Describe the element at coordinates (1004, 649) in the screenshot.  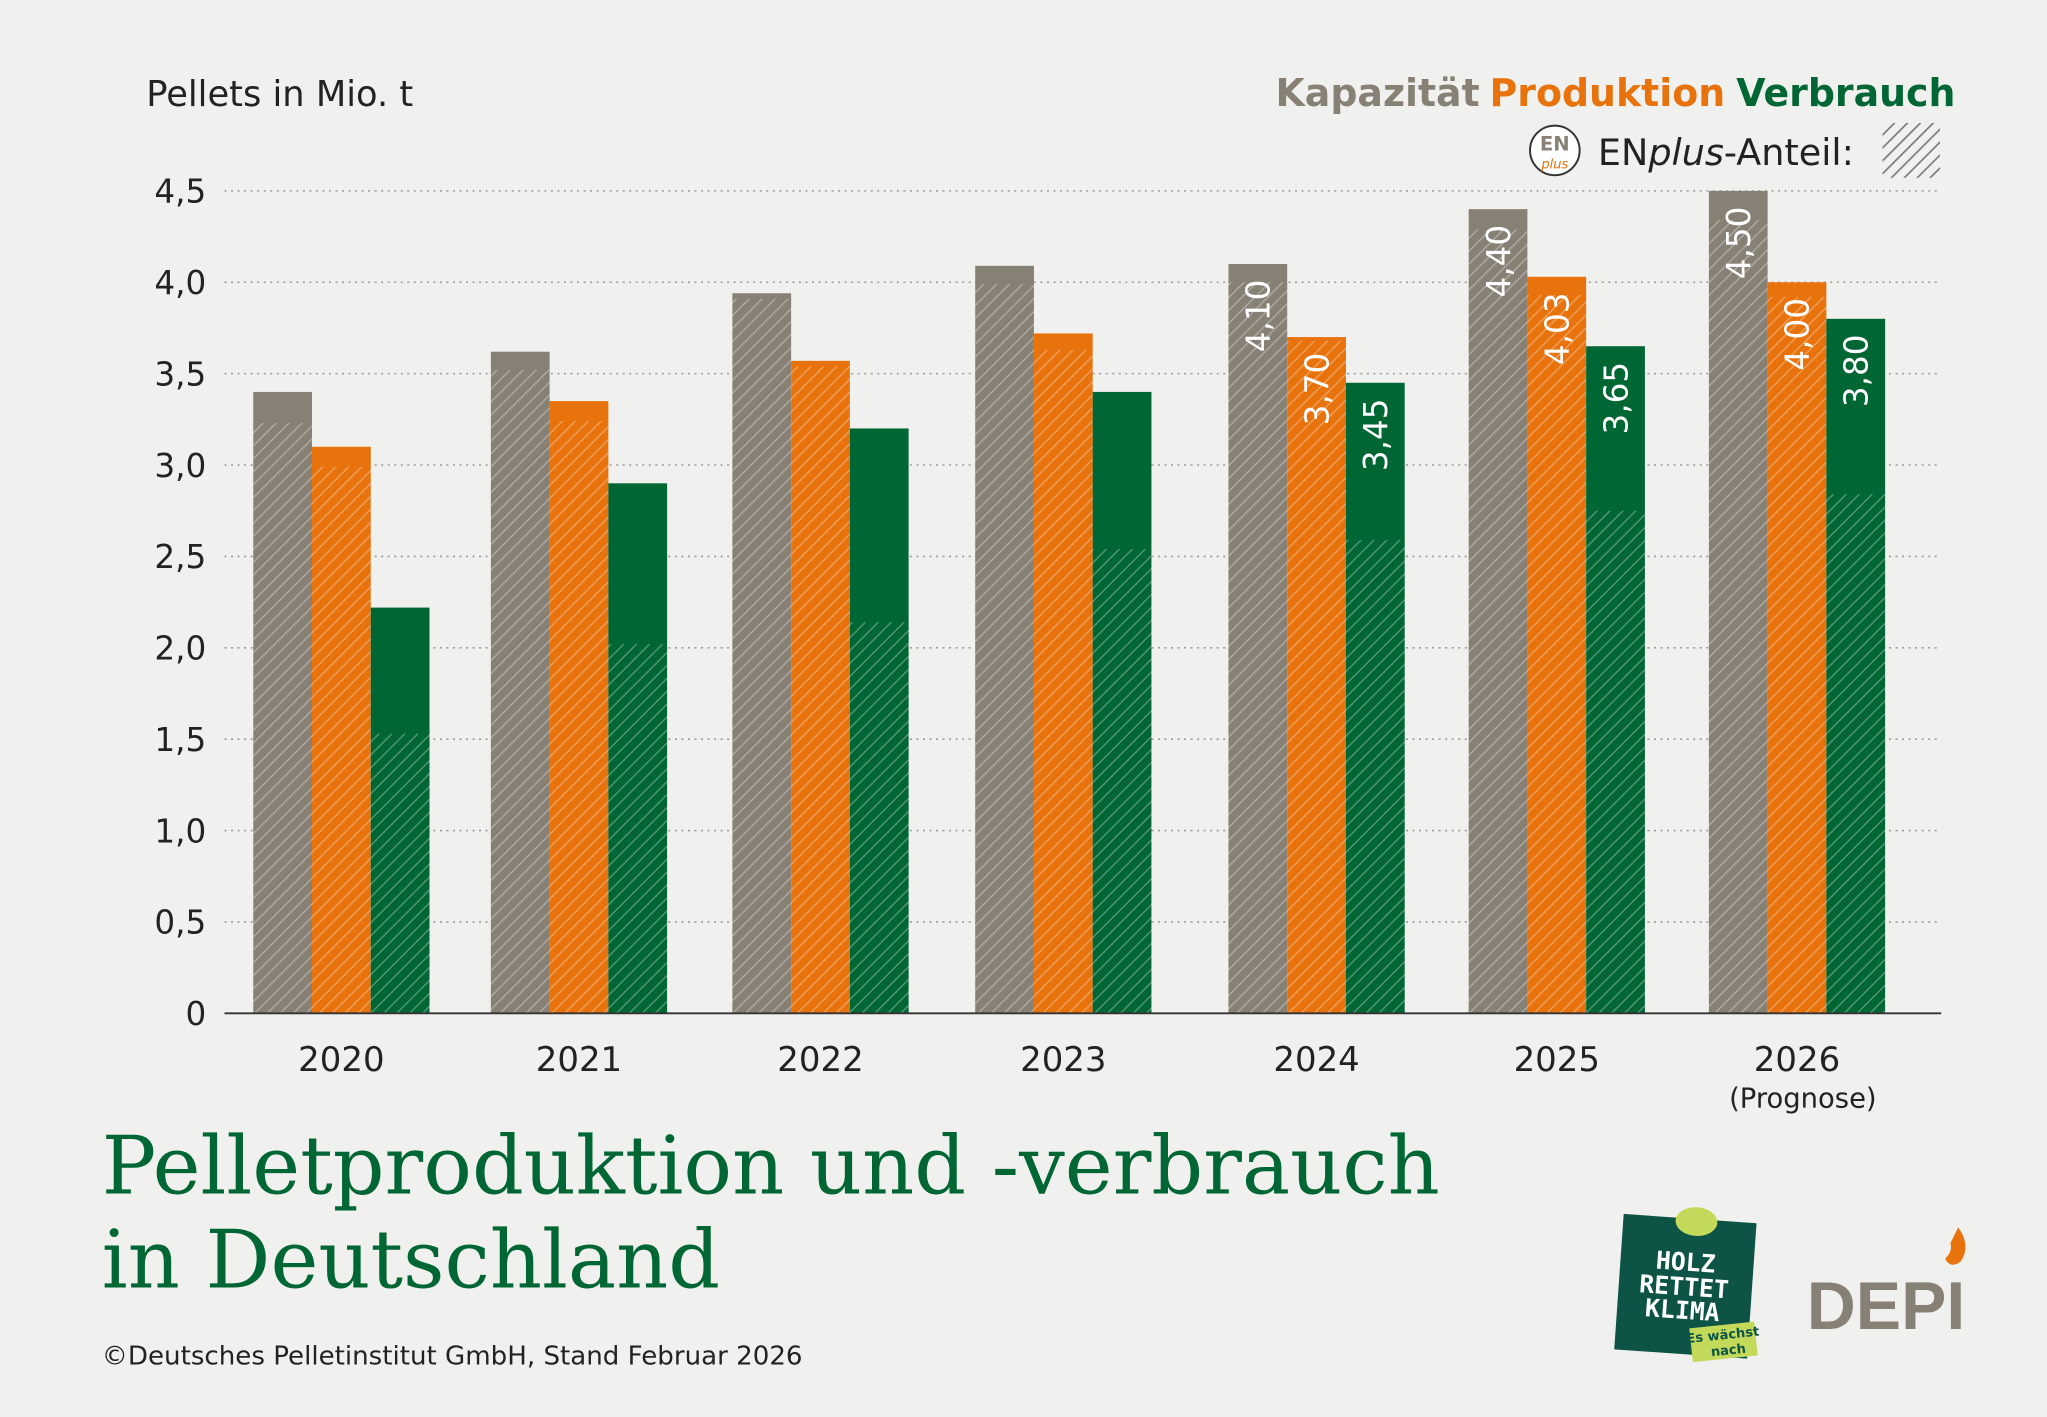
I see `bar-enplus-share-kapazität-2023` at that location.